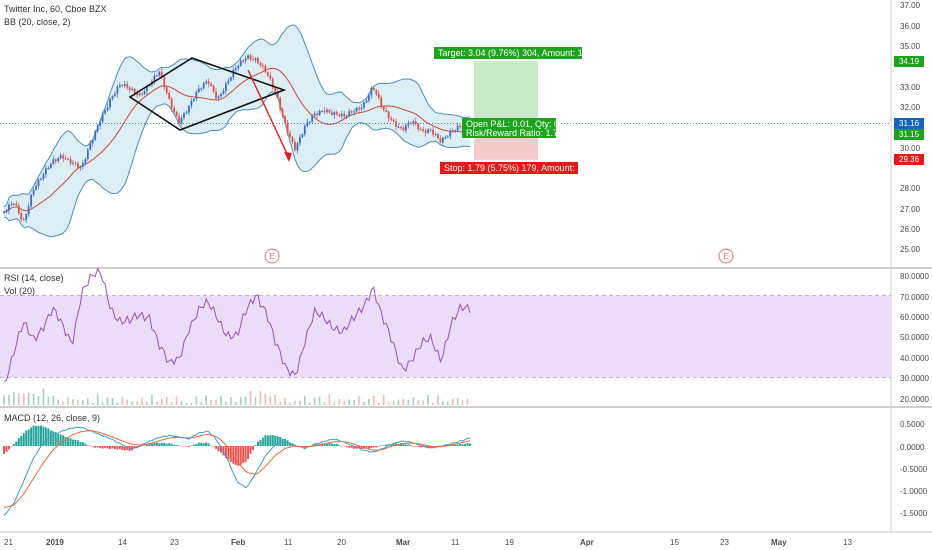 The image size is (932, 550). What do you see at coordinates (726, 256) in the screenshot?
I see `earnings-marker: E` at bounding box center [726, 256].